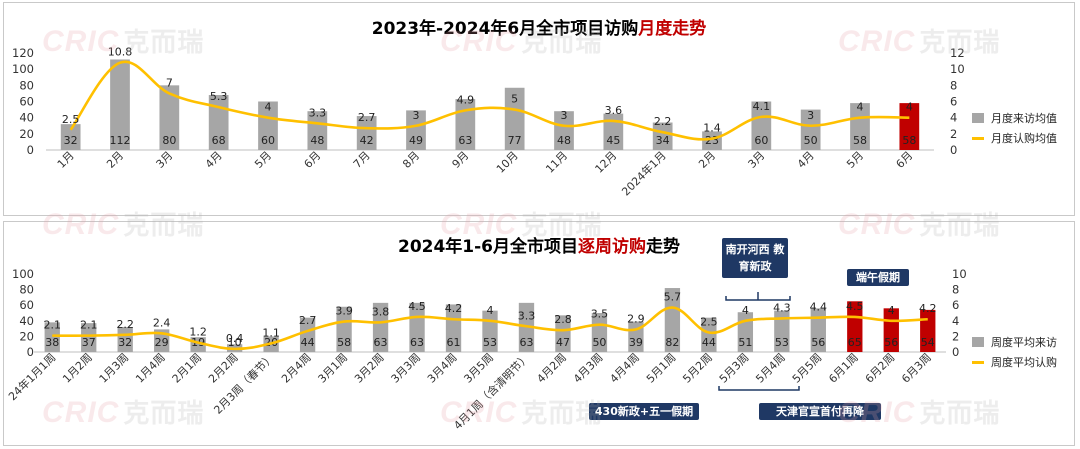  Describe the element at coordinates (235, 342) in the screenshot. I see `bar-value-label: 10` at that location.